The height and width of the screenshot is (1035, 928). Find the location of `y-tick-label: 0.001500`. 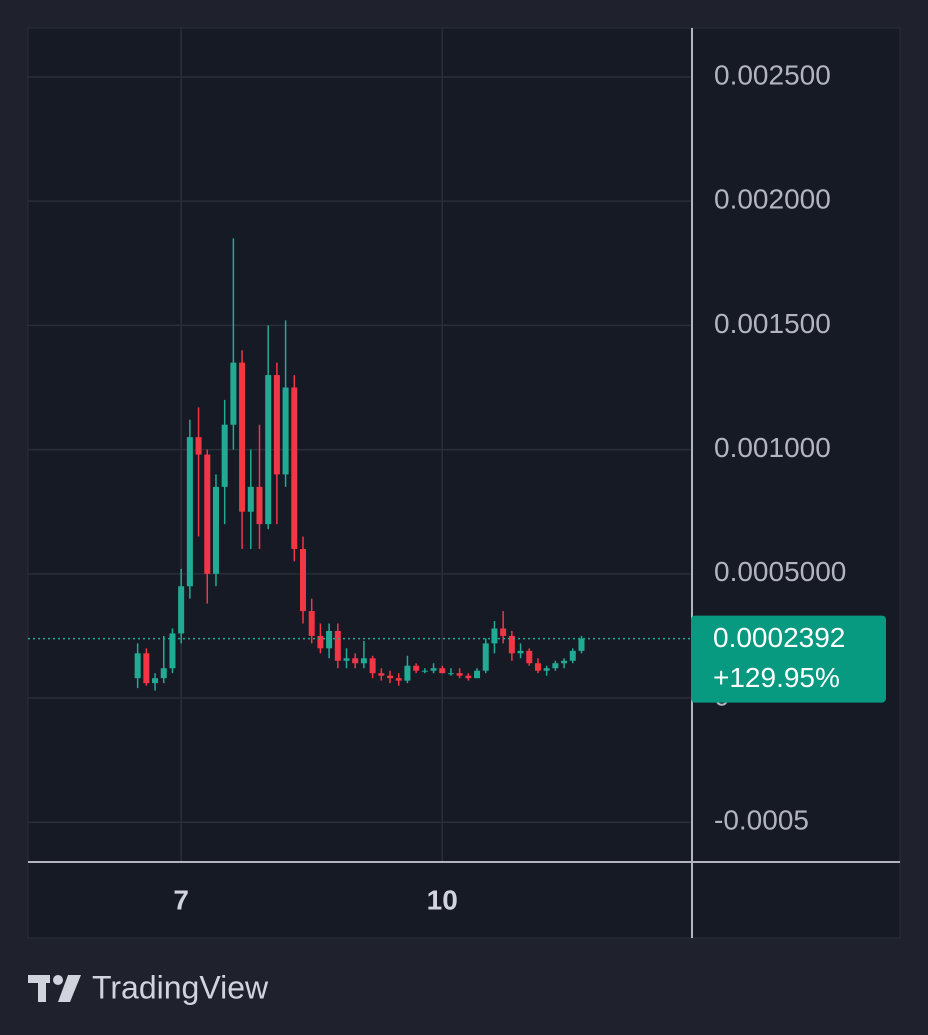

y-tick-label: 0.001500 is located at coordinates (772, 323).